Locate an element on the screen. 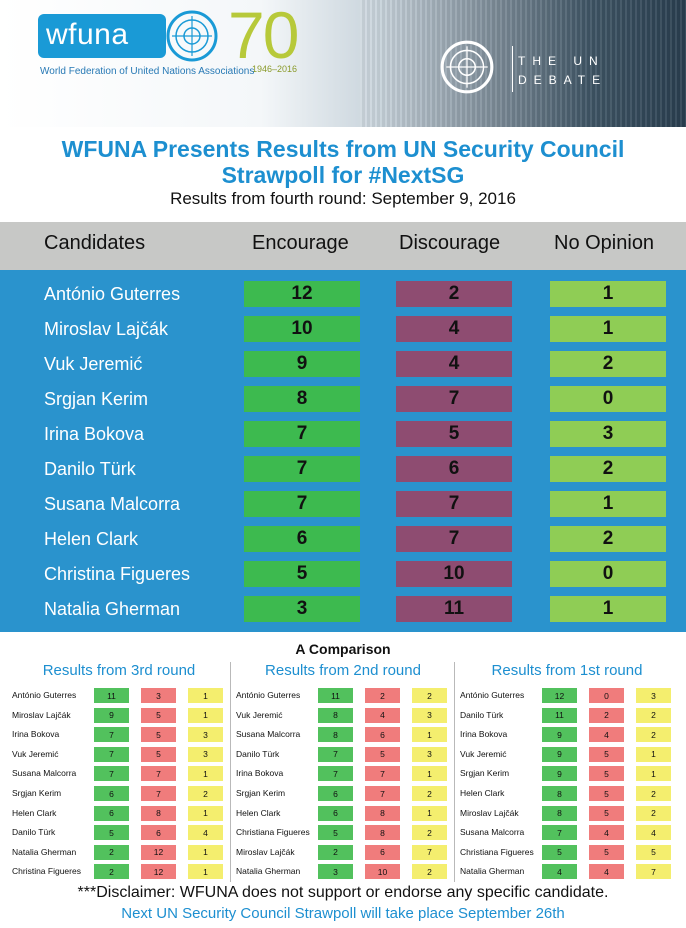  comparison-row: Srgjan Kerim 9 5 1 is located at coordinates (567, 773).